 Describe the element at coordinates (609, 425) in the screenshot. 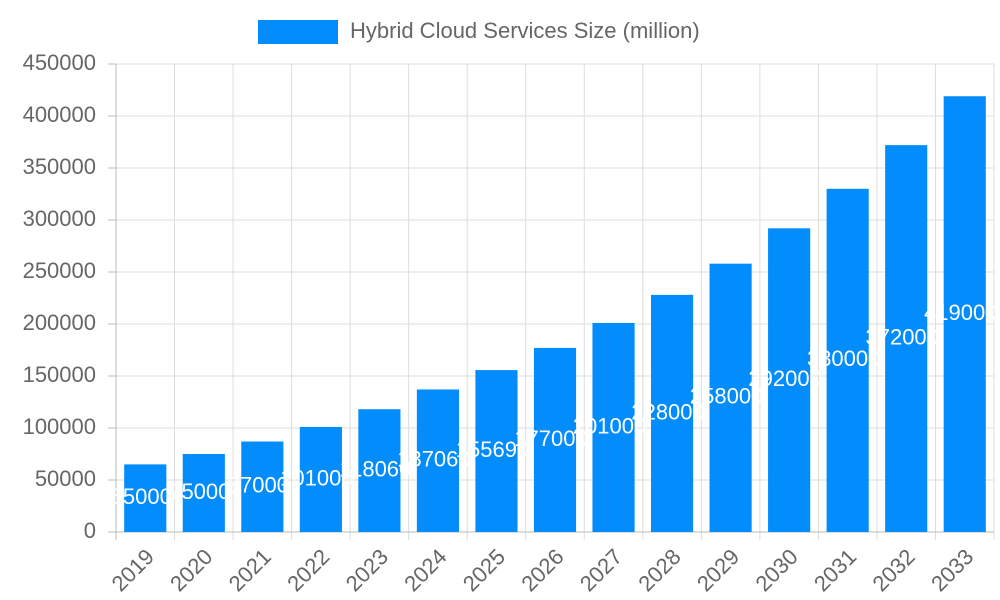

I see `value-label: 201000` at that location.